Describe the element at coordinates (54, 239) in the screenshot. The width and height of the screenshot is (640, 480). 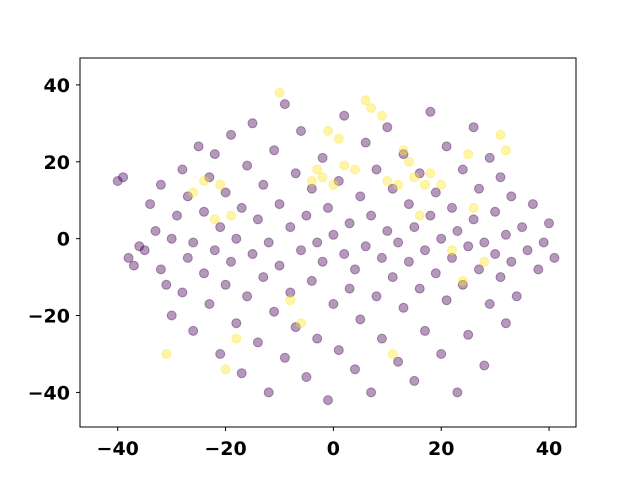
I see `y-axis: −40 −20 0 20 40` at that location.